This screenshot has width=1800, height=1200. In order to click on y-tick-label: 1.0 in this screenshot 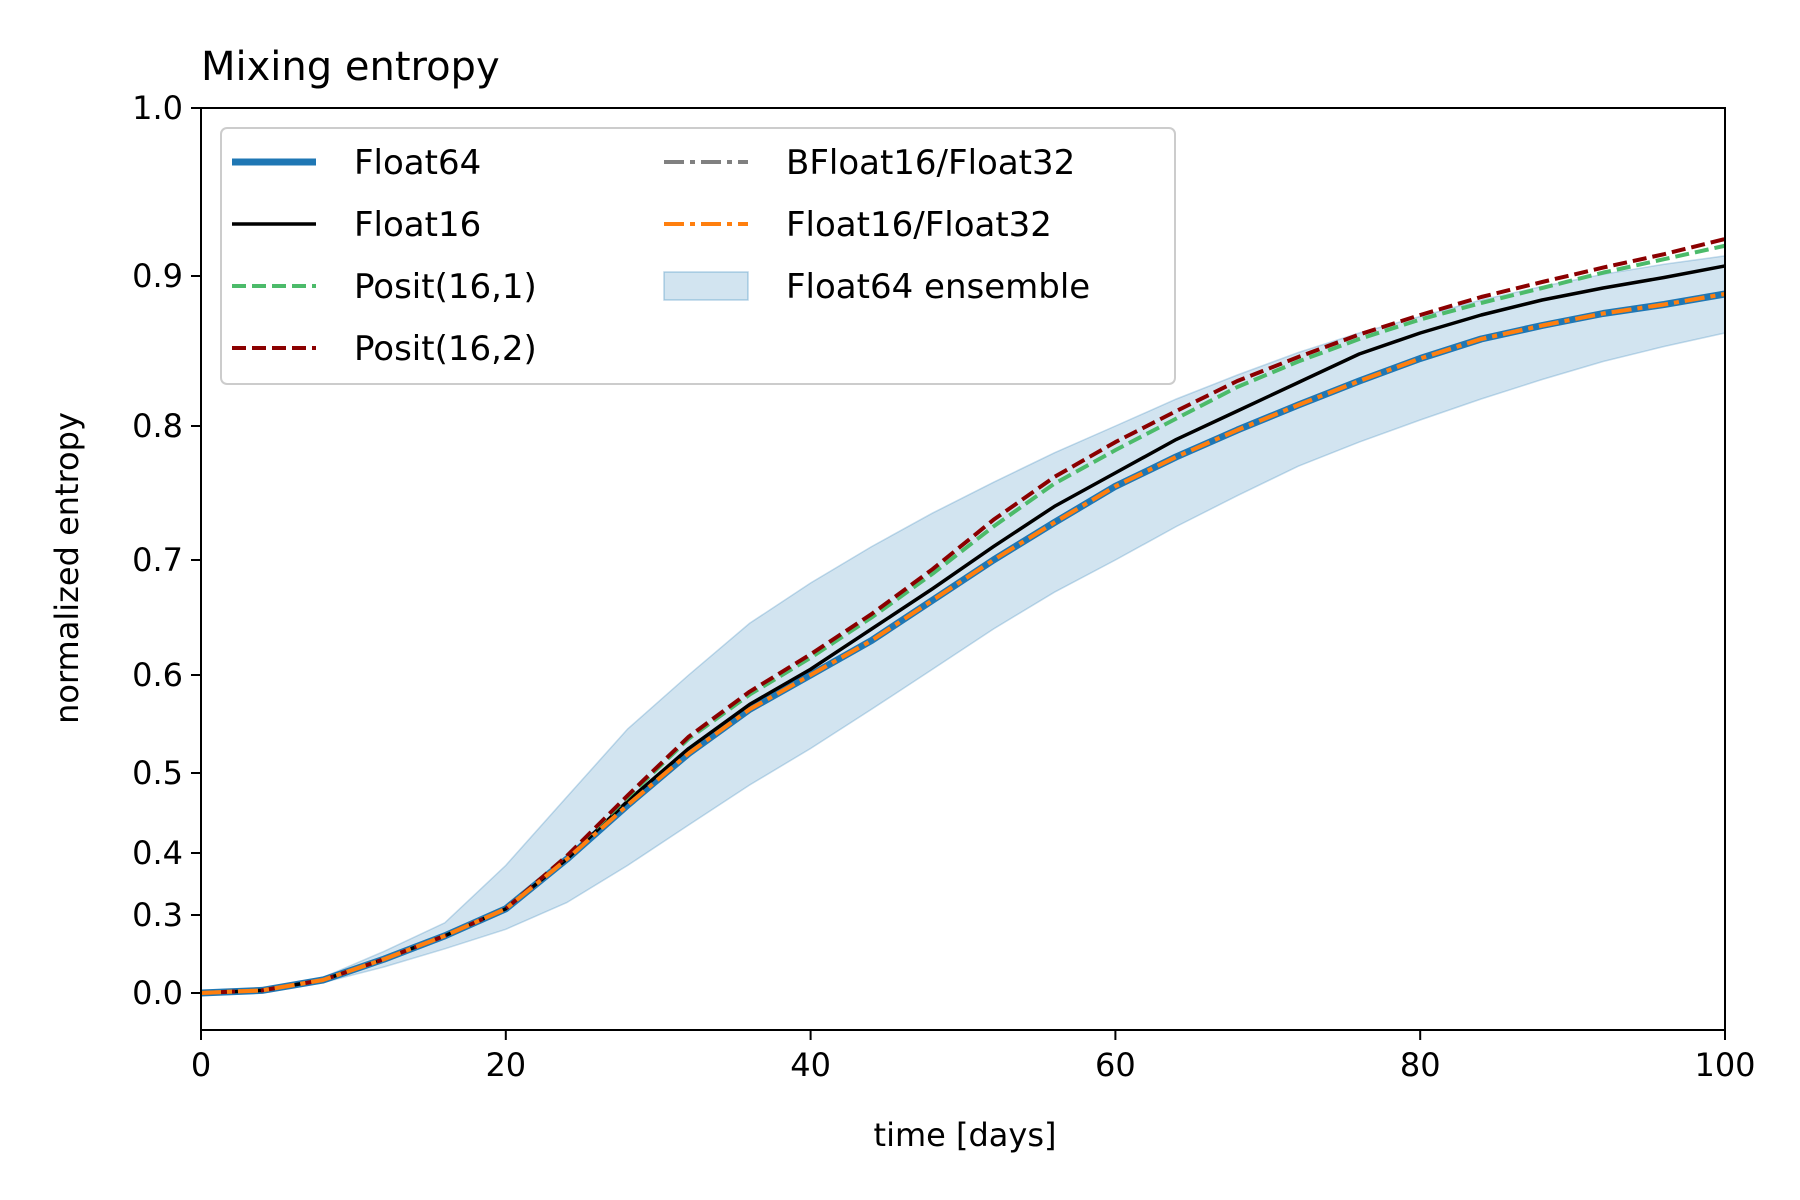, I will do `click(157, 108)`.